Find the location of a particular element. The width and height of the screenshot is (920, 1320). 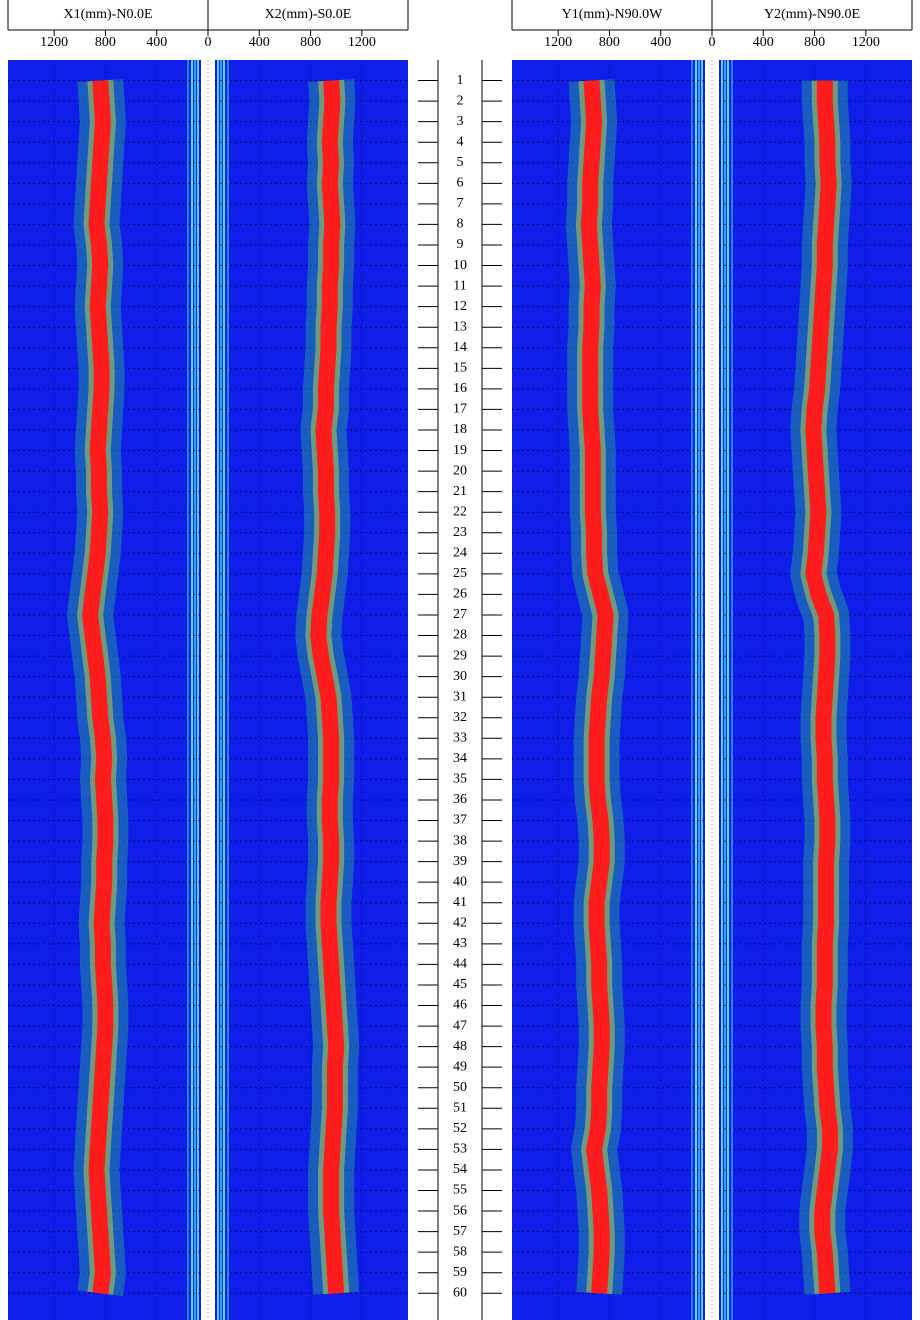

depth-label: 54 is located at coordinates (460, 1169).